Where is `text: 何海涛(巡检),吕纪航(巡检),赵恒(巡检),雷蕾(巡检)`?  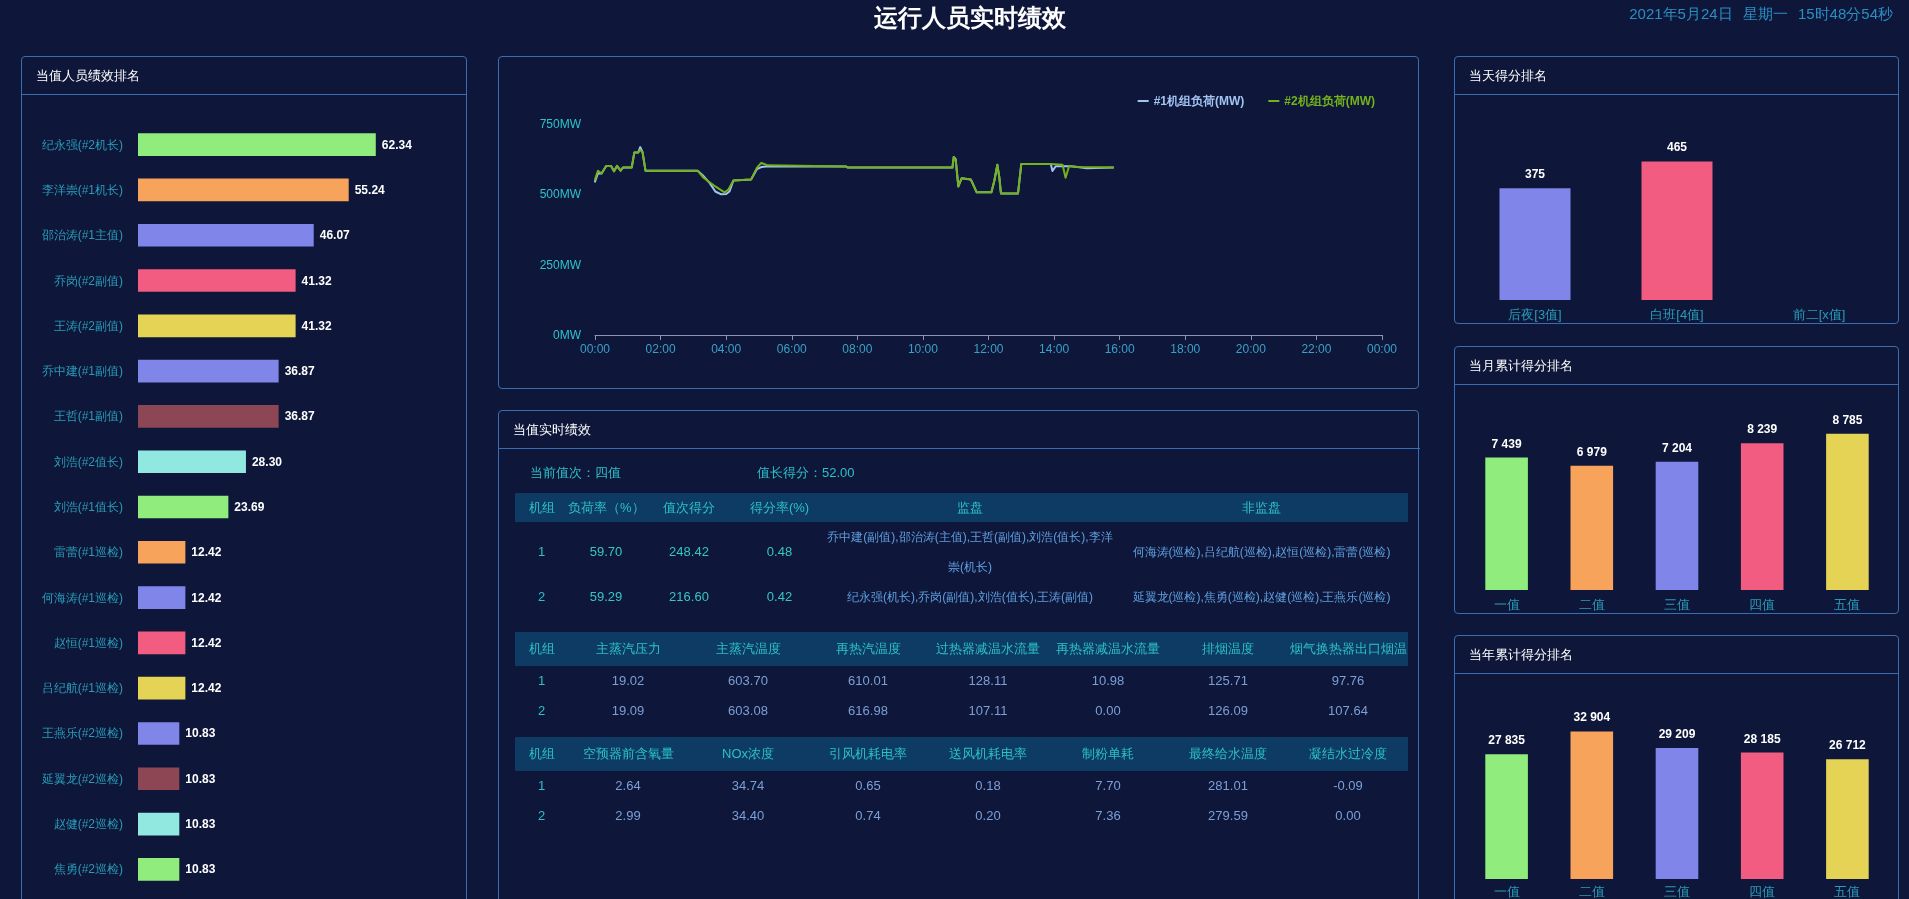 text: 何海涛(巡检),吕纪航(巡检),赵恒(巡检),雷蕾(巡检) is located at coordinates (1261, 552).